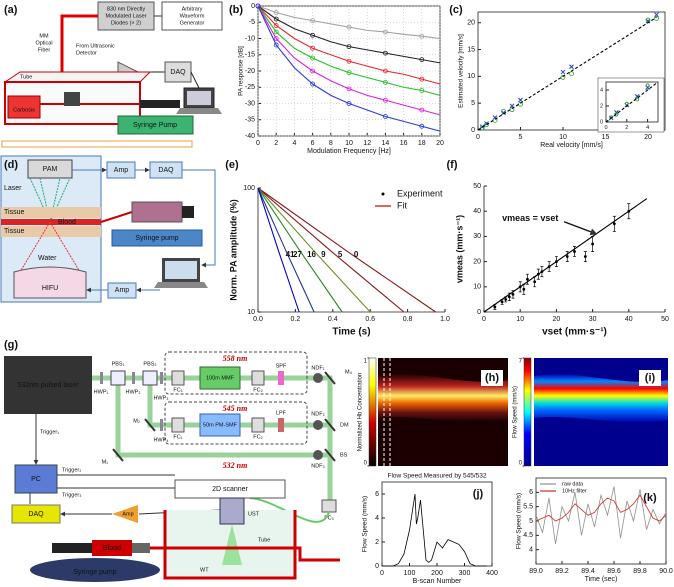 The height and width of the screenshot is (587, 674). Describe the element at coordinates (235, 408) in the screenshot. I see `wavelength: 545 nm` at that location.